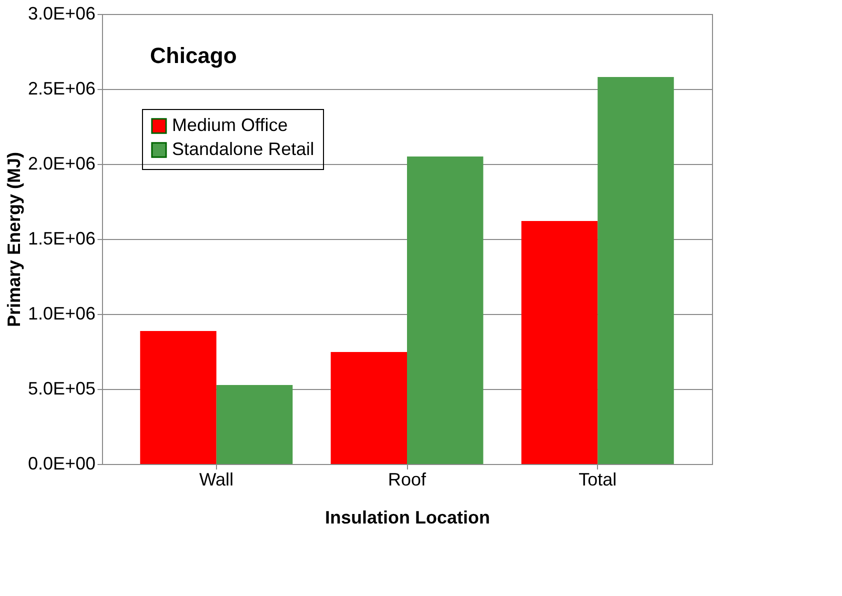 The width and height of the screenshot is (842, 596). What do you see at coordinates (62, 238) in the screenshot?
I see `y-tick-label: 1.5E+06` at bounding box center [62, 238].